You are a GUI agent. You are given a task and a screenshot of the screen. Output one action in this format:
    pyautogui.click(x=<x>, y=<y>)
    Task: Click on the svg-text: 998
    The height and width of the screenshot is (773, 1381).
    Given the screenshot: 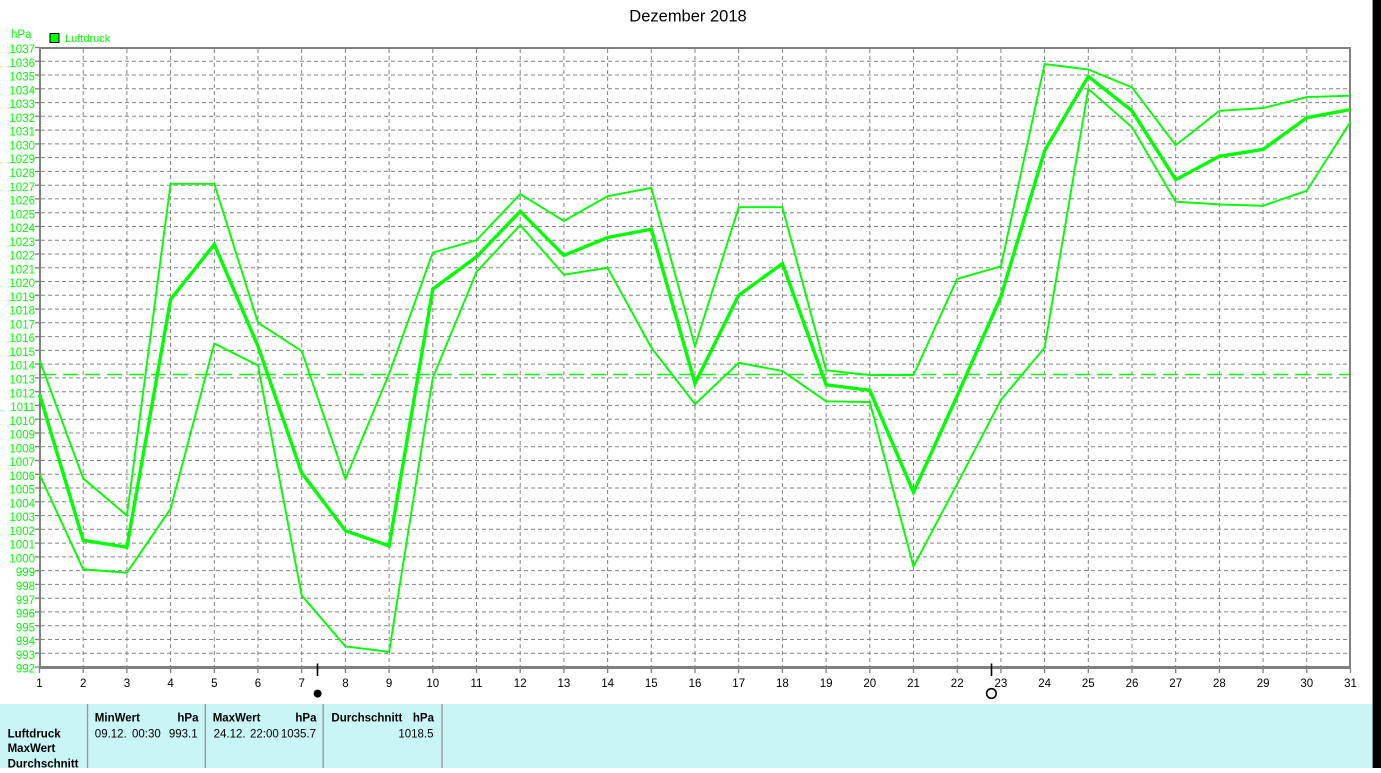 What is the action you would take?
    pyautogui.click(x=25, y=587)
    